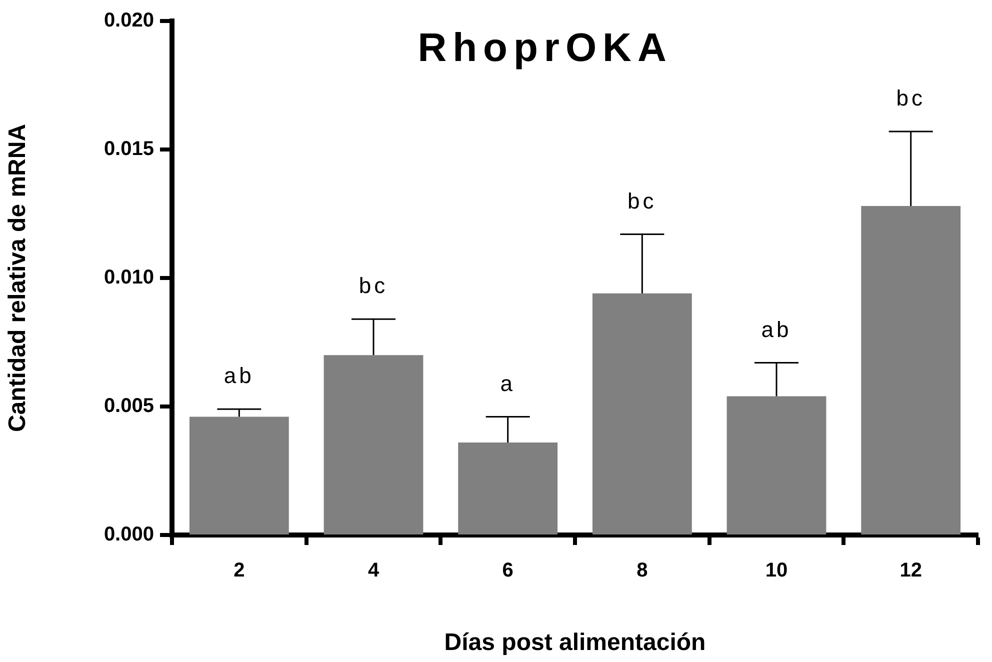 The height and width of the screenshot is (662, 992). What do you see at coordinates (129, 406) in the screenshot?
I see `y-tick-label: 0.005` at bounding box center [129, 406].